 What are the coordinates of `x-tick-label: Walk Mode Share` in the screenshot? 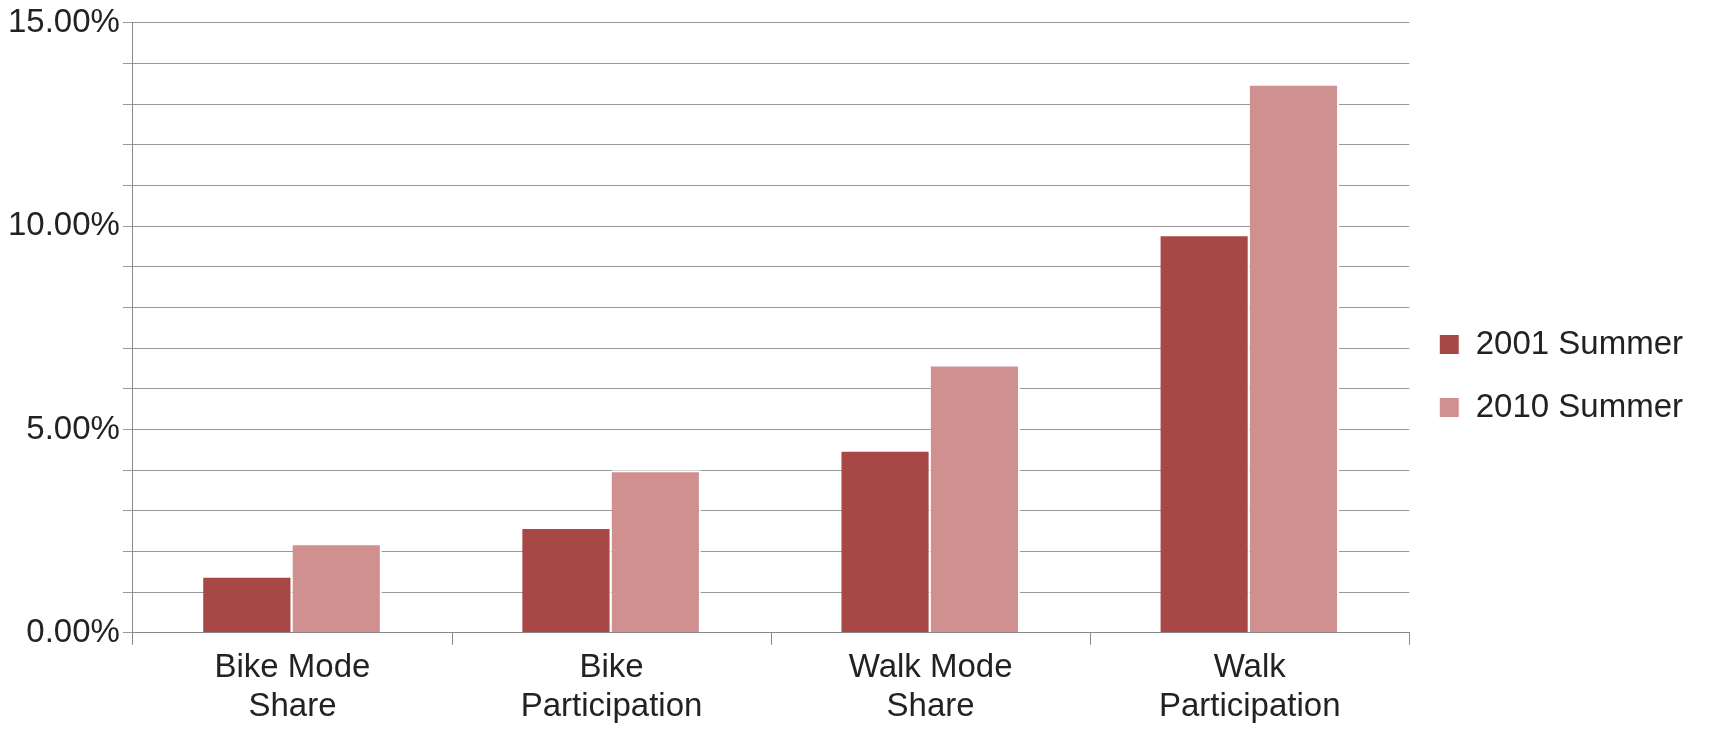 It's located at (930, 685).